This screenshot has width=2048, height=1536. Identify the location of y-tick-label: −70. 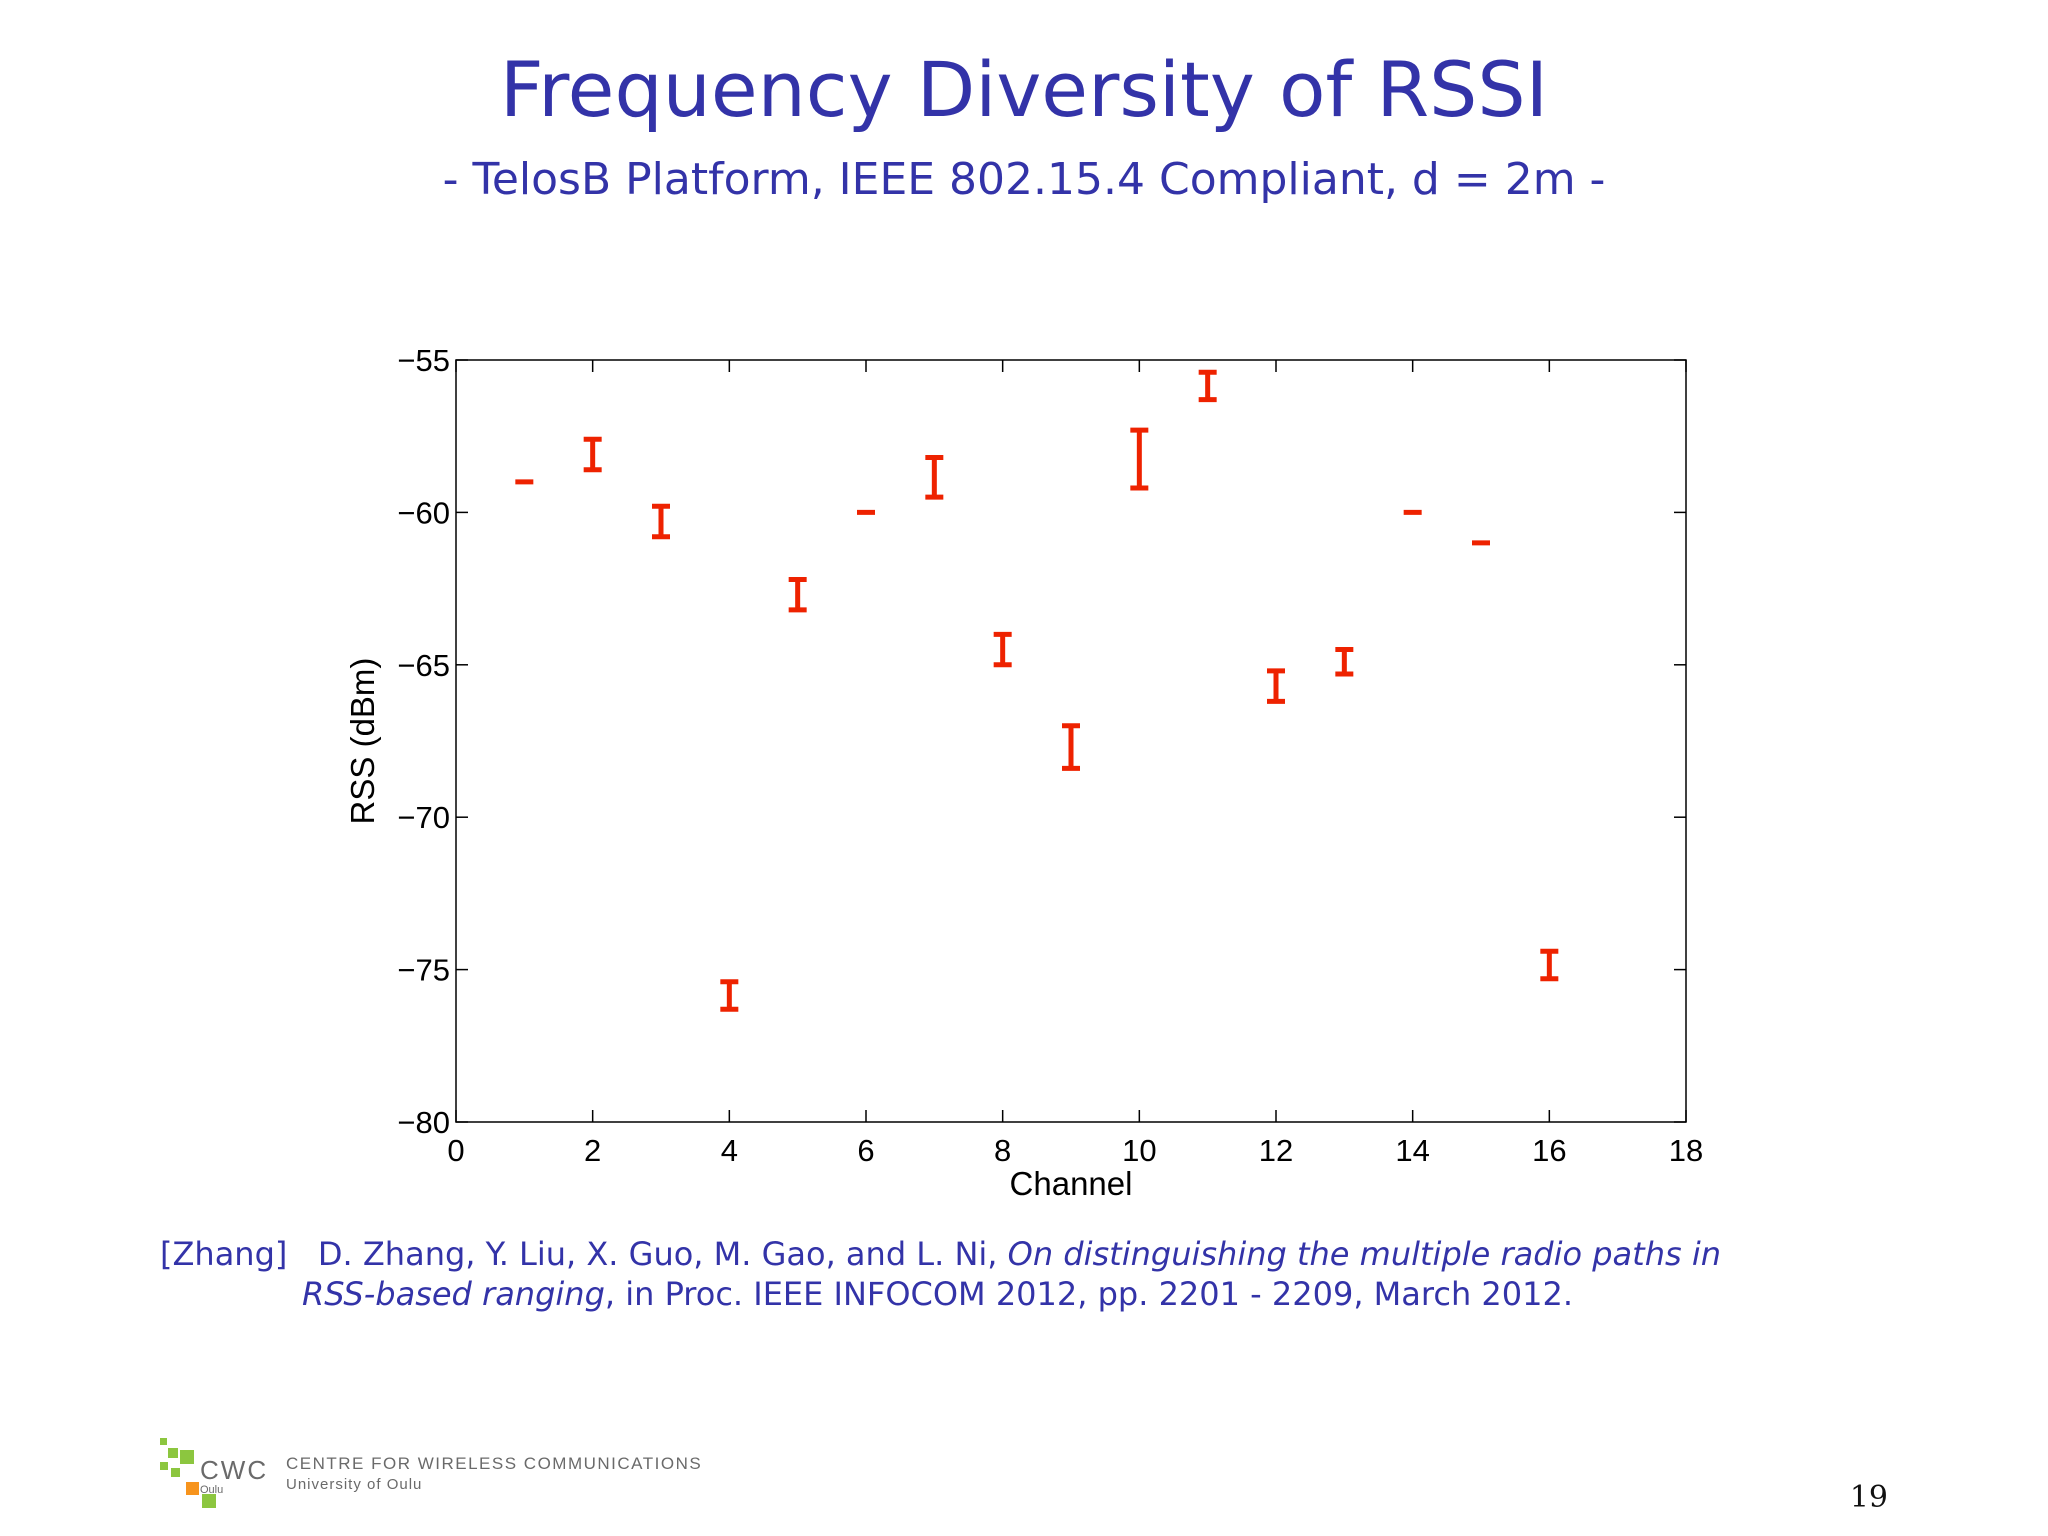
(423, 817).